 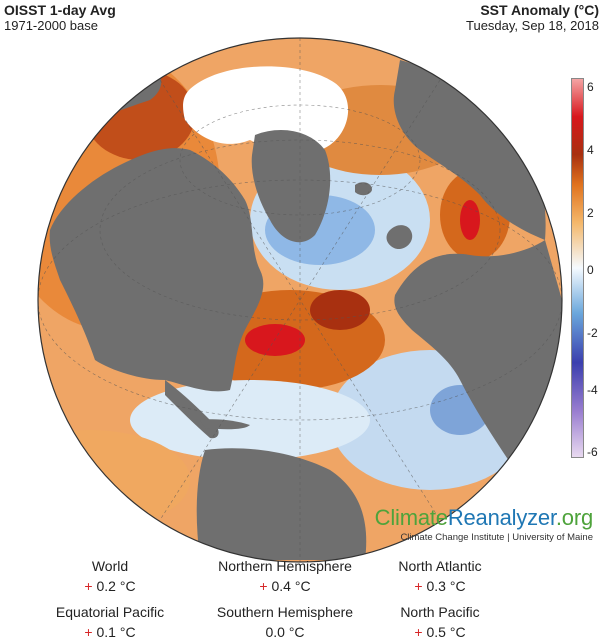 I want to click on date-label: Tuesday, Sep 18, 2018, so click(x=532, y=25).